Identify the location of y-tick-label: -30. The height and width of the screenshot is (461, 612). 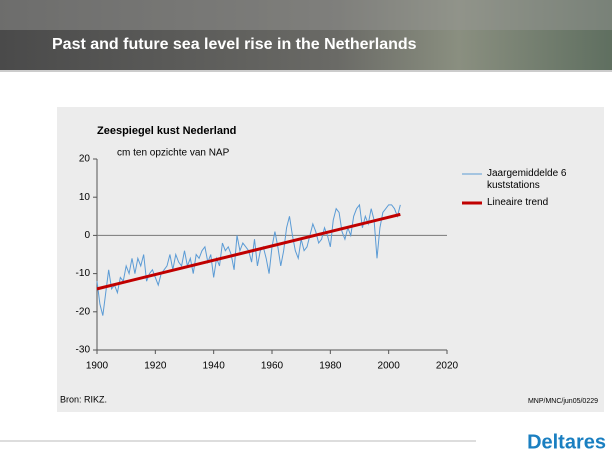
(83, 350).